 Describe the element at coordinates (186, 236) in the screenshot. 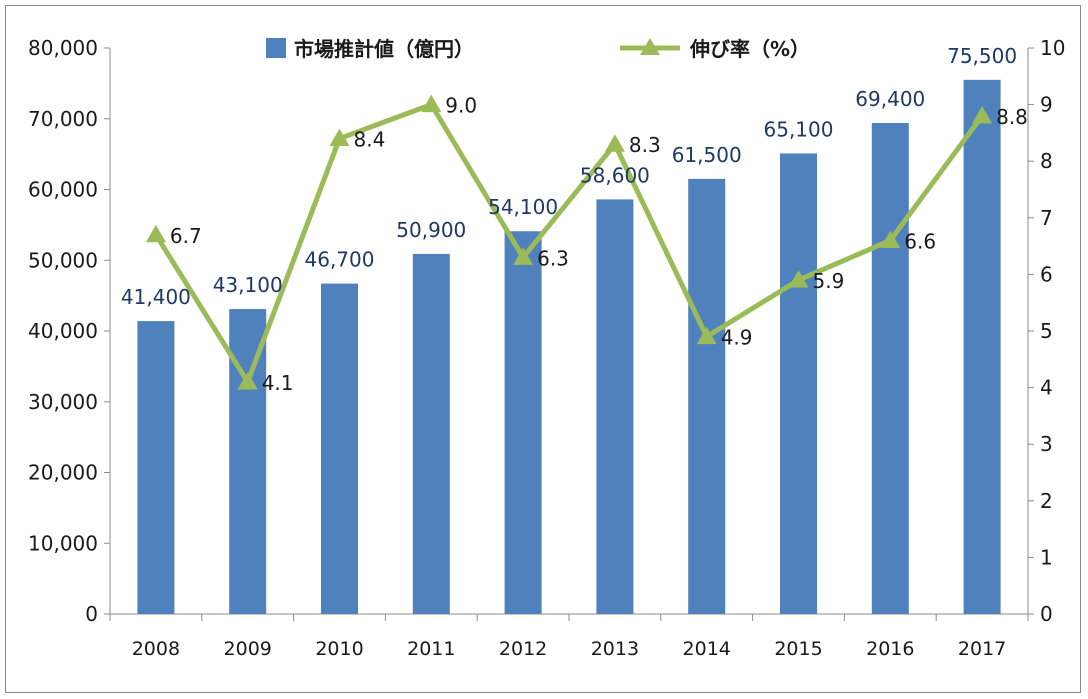

I see `line-value-label: 6.7` at that location.